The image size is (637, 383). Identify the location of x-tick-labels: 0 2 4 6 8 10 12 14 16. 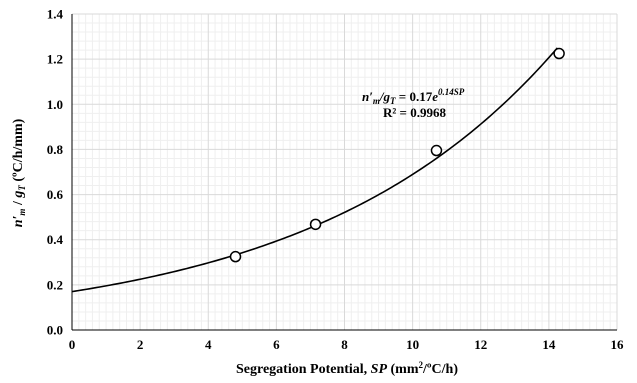
(346, 344).